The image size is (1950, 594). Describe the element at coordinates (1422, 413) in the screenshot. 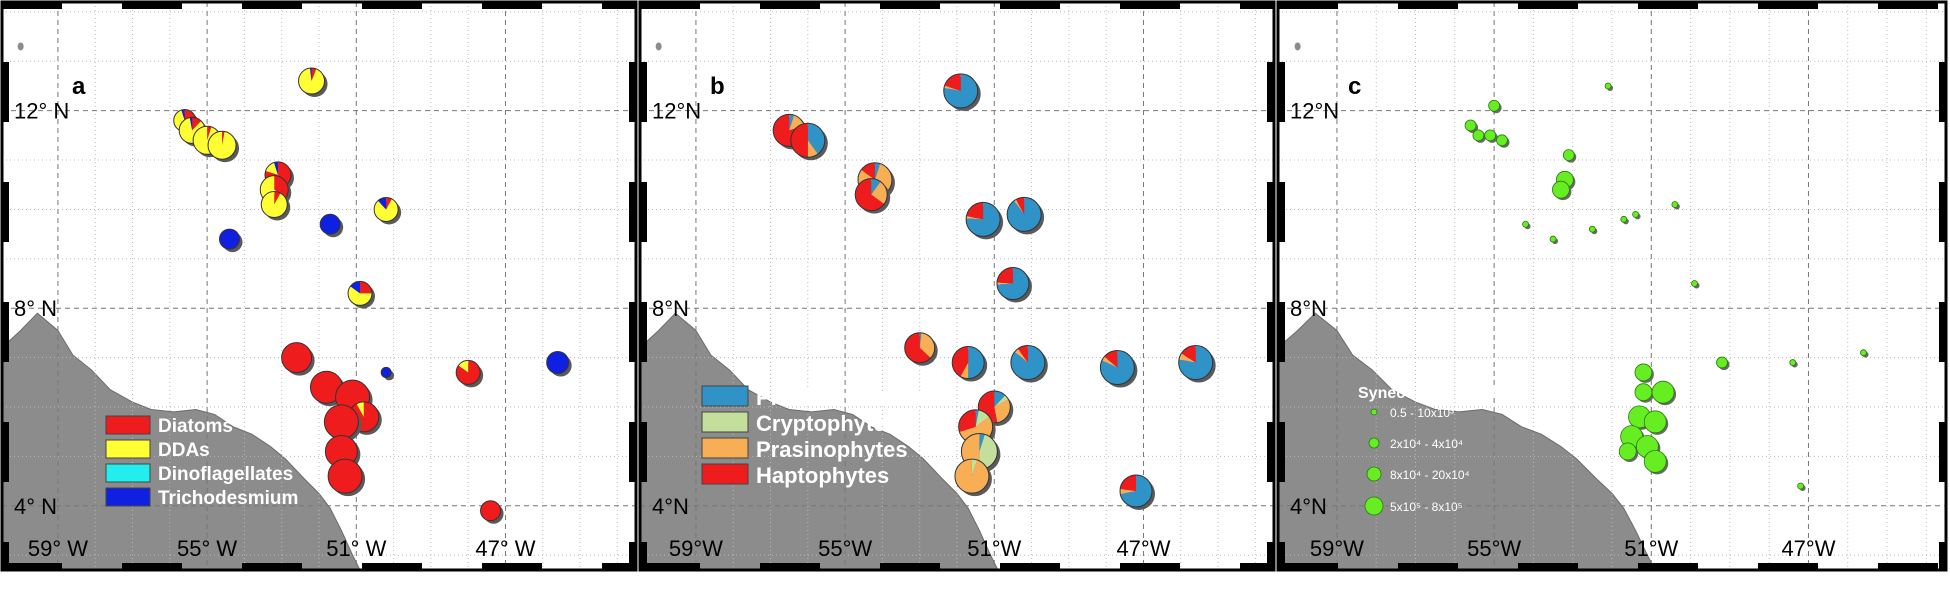

I see `legend-label: 0.5 - 10x10³` at that location.